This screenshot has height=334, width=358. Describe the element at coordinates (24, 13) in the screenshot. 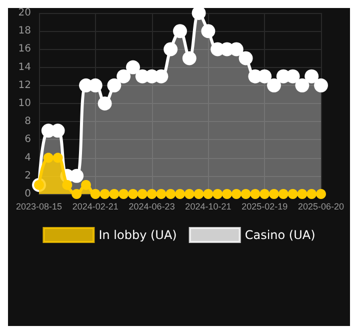

I see `y-tick-label: 20` at that location.